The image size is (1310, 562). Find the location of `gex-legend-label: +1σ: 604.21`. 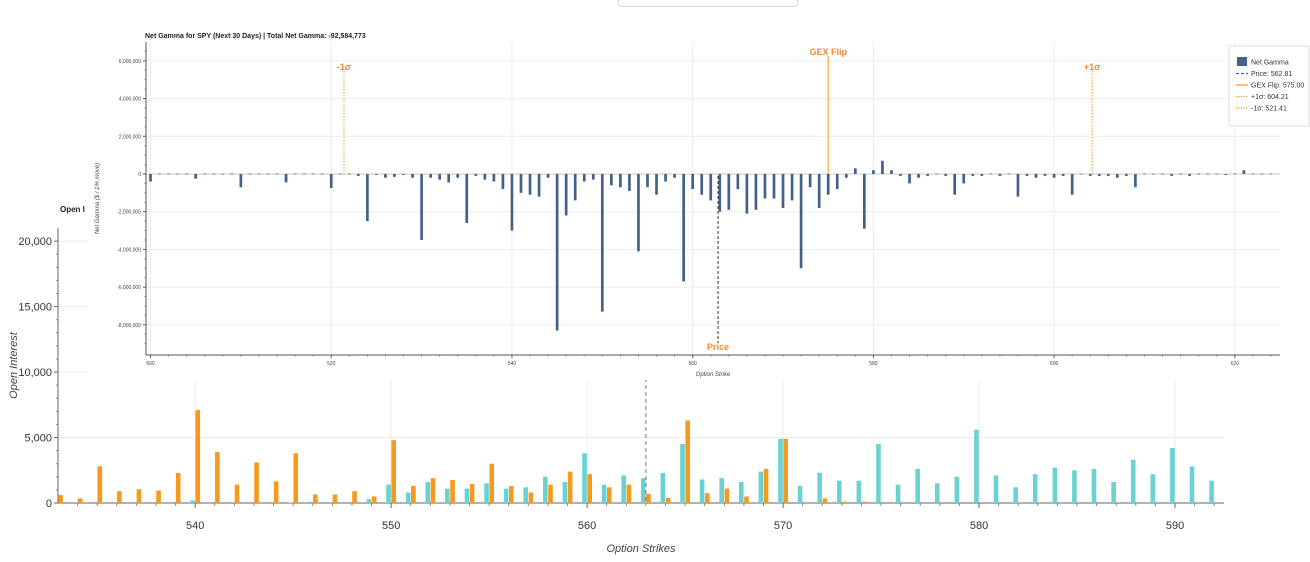

gex-legend-label: +1σ: 604.21 is located at coordinates (1270, 97).